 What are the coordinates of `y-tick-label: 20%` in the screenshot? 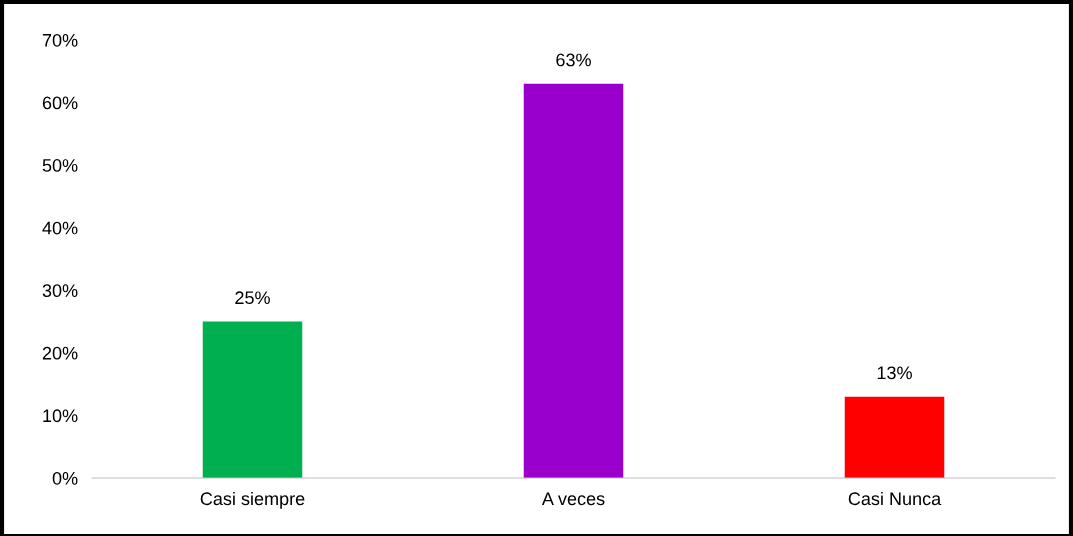 It's located at (60, 353).